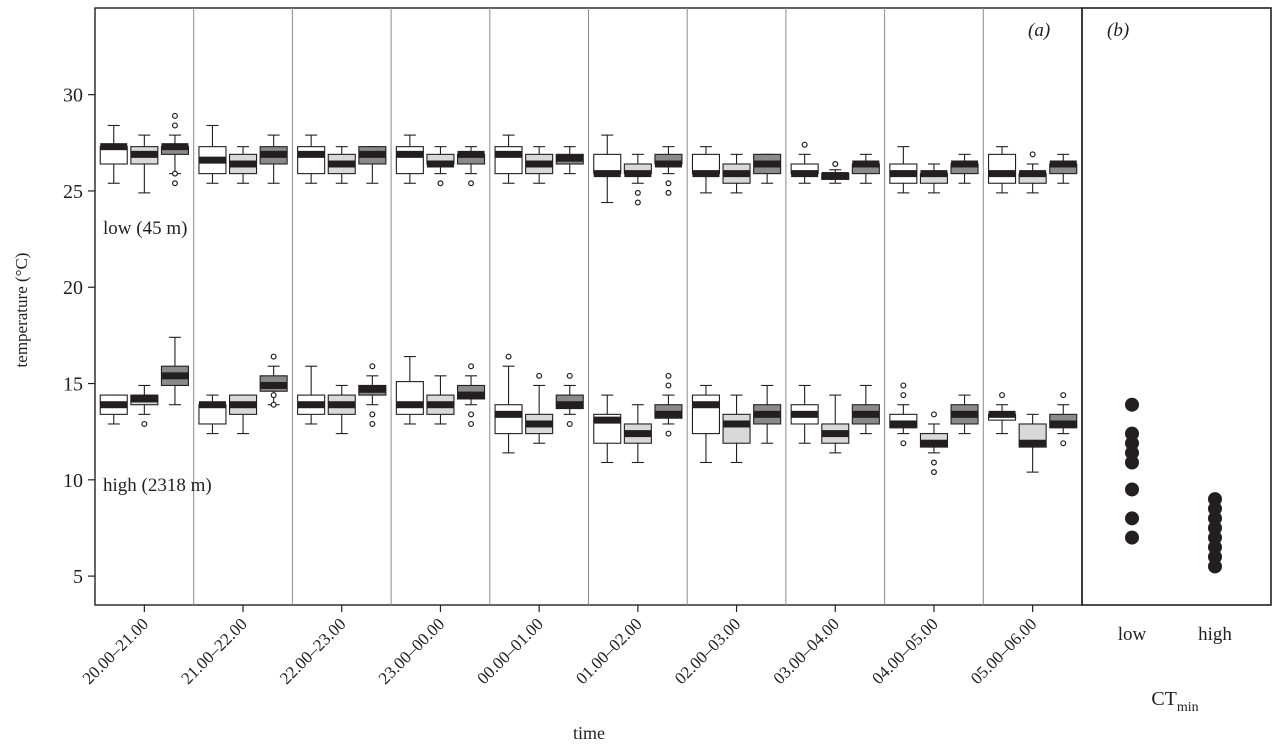 The height and width of the screenshot is (746, 1273). I want to click on x-tick-label: 04.00–05.00, so click(905, 651).